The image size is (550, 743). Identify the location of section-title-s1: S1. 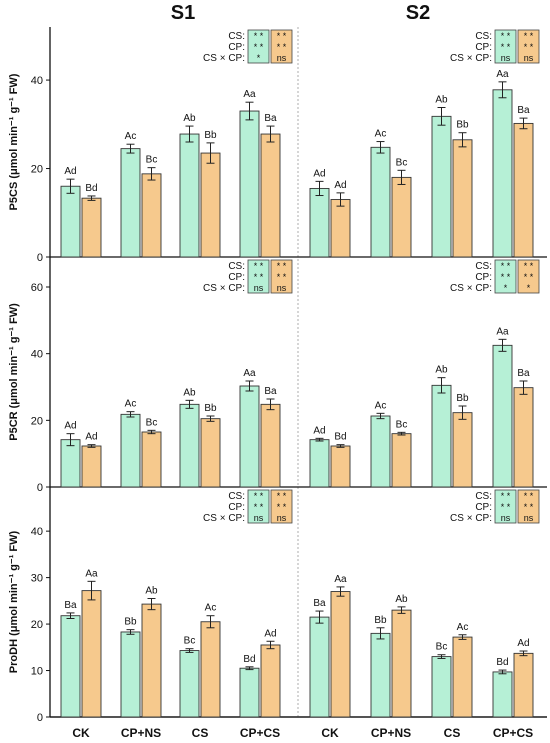
(183, 13).